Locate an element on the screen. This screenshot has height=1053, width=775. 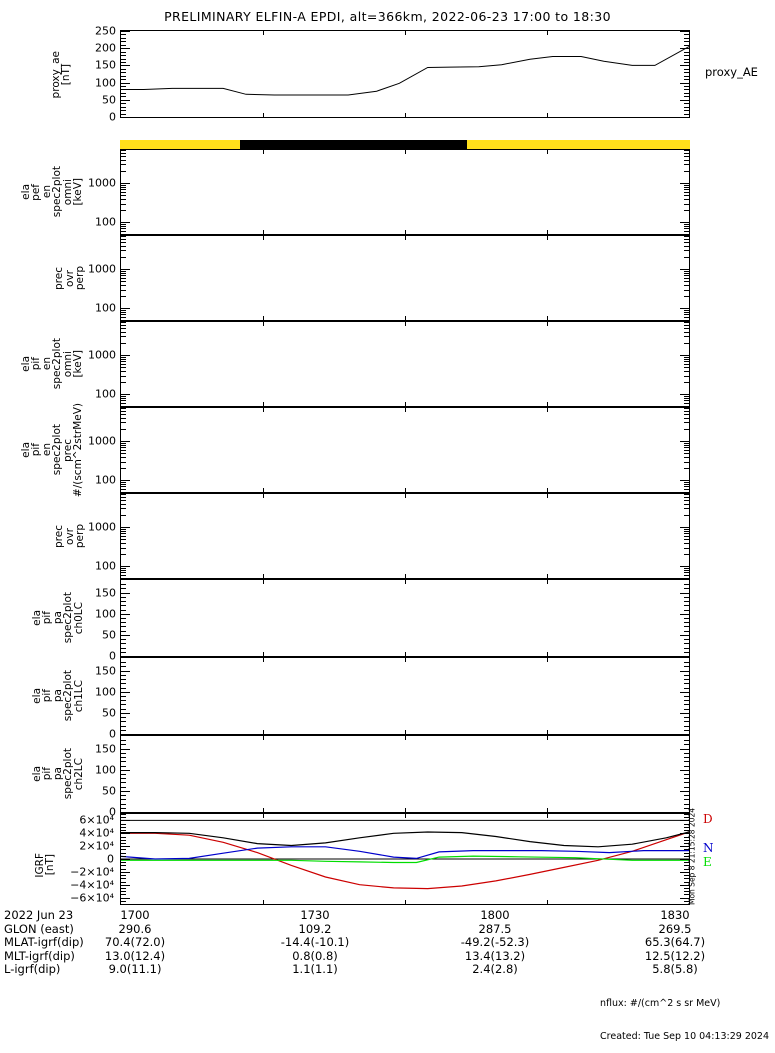
axis-title-line-5: #/(scm^2strMeV) is located at coordinates (78, 450).